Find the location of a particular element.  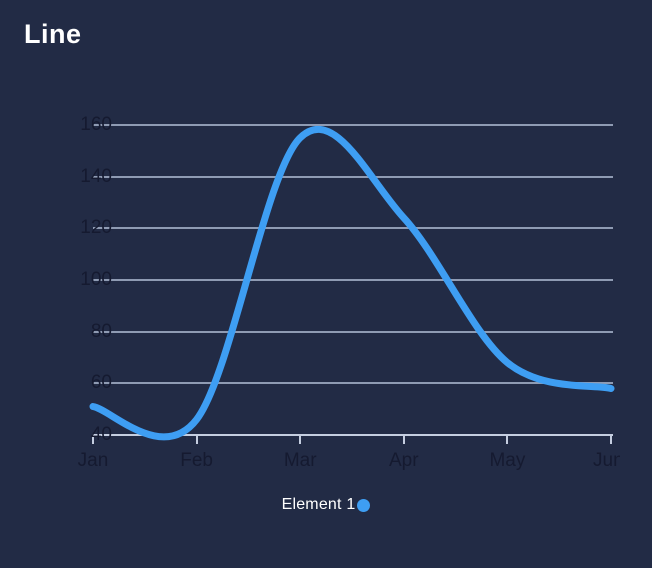

x-axis-tick-label: May is located at coordinates (507, 460).